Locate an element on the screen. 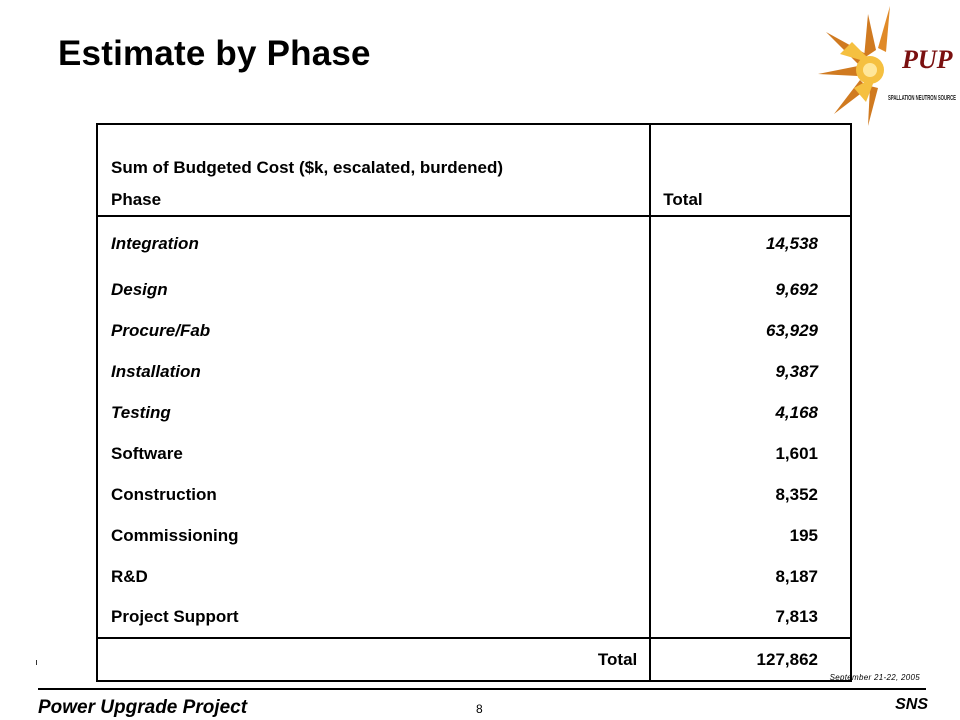 The image size is (960, 720). total-cell: 9,692 is located at coordinates (750, 289).